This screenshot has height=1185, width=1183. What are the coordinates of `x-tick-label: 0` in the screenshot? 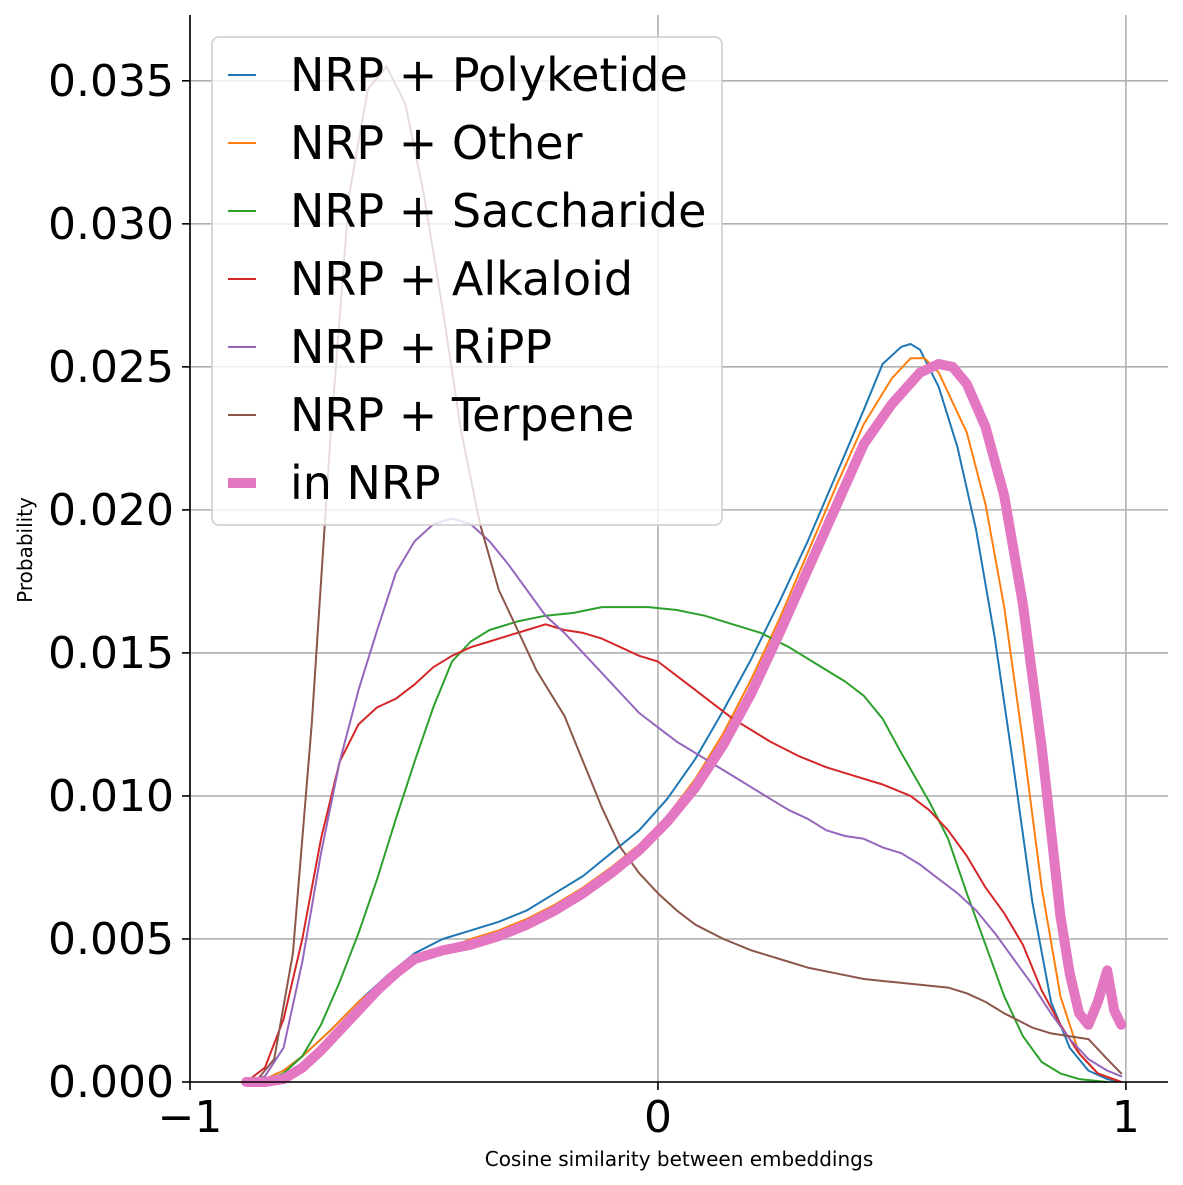 It's located at (658, 1117).